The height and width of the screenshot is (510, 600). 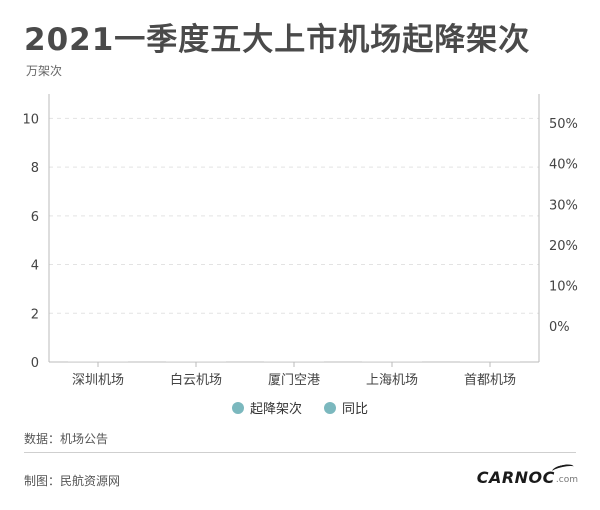 What do you see at coordinates (563, 205) in the screenshot?
I see `y2-tick-label: 30%` at bounding box center [563, 205].